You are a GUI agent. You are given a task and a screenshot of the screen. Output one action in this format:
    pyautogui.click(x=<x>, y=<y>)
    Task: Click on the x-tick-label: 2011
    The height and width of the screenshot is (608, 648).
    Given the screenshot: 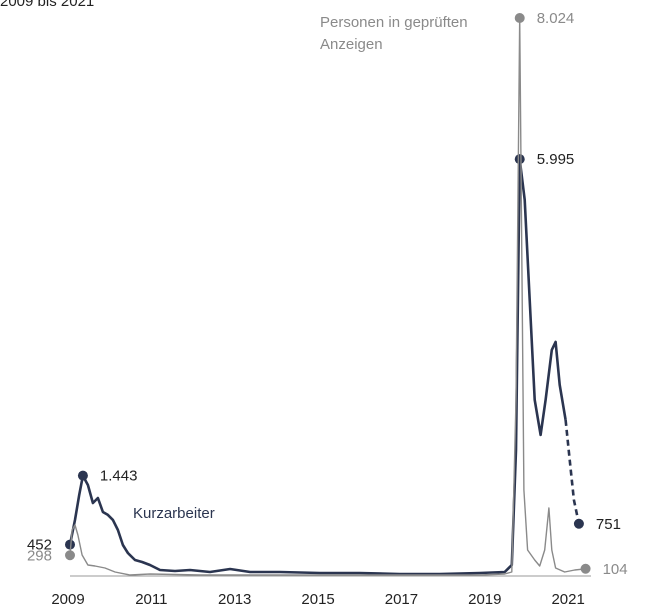 What is the action you would take?
    pyautogui.click(x=151, y=599)
    